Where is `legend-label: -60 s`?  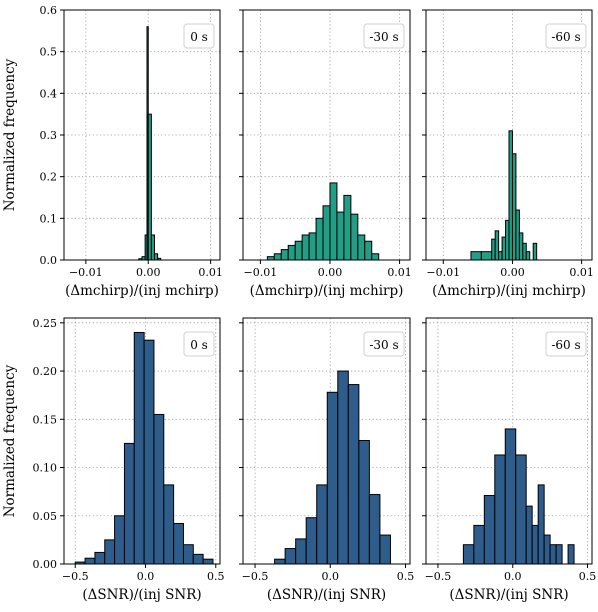 legend-label: -60 s is located at coordinates (565, 37).